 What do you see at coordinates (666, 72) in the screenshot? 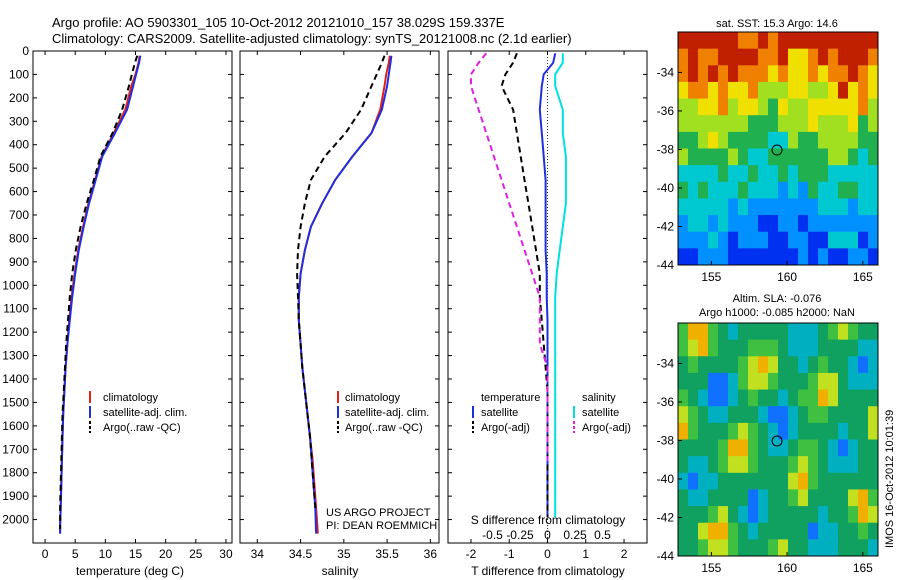
I see `lat-tick-label: -34` at bounding box center [666, 72].